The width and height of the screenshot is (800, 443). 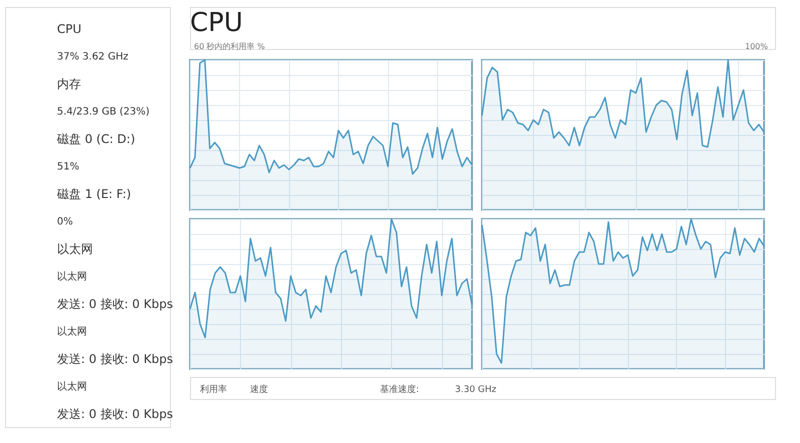 What do you see at coordinates (213, 389) in the screenshot?
I see `text: 利用率` at bounding box center [213, 389].